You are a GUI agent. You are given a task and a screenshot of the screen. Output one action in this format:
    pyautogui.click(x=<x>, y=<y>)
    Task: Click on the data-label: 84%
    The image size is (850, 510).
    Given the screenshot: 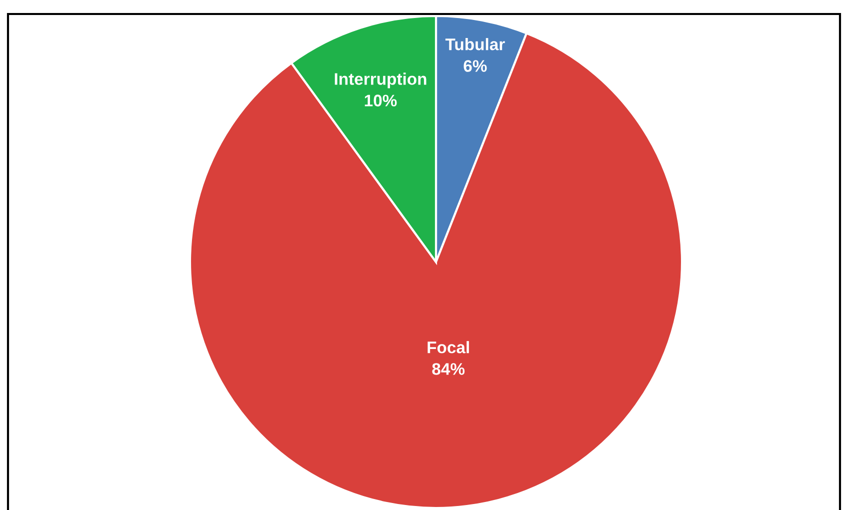 What is the action you would take?
    pyautogui.click(x=448, y=369)
    